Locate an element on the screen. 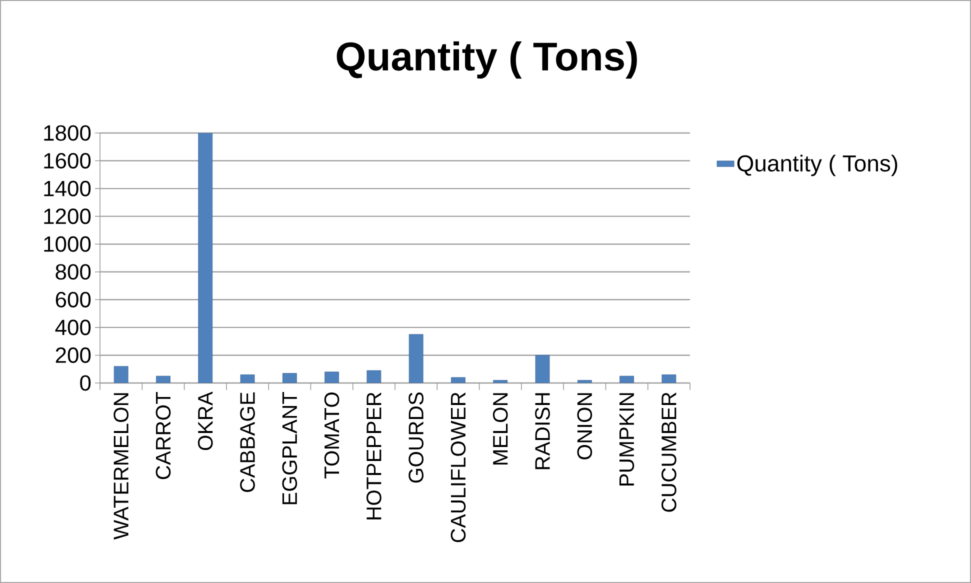  legend-label: Quantity ( Tons) is located at coordinates (817, 165).